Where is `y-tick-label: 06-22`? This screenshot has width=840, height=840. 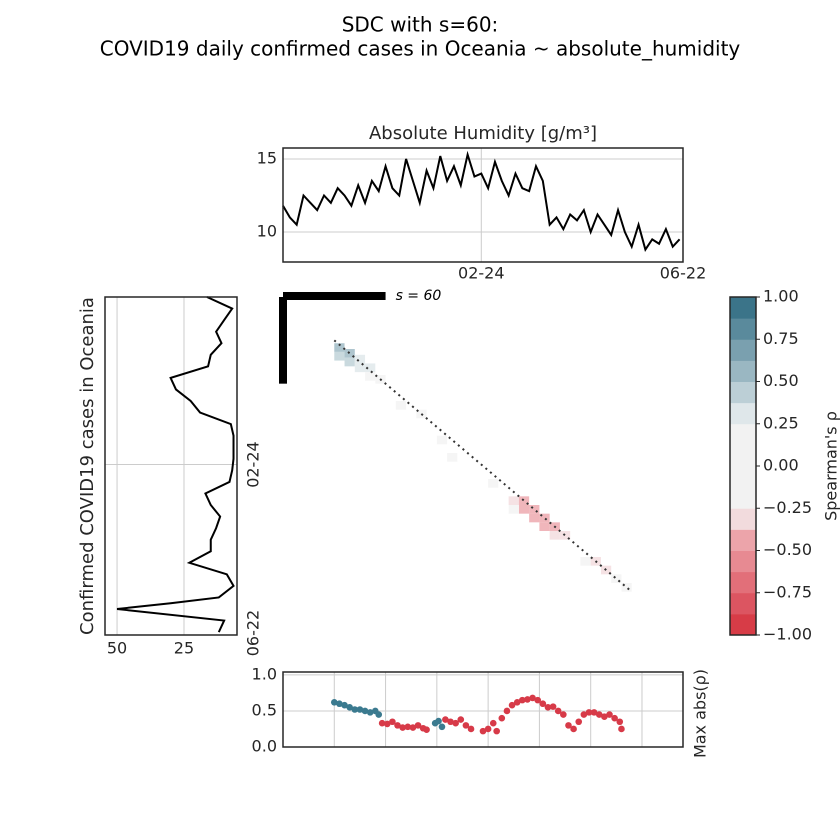
y-tick-label: 06-22 is located at coordinates (253, 633).